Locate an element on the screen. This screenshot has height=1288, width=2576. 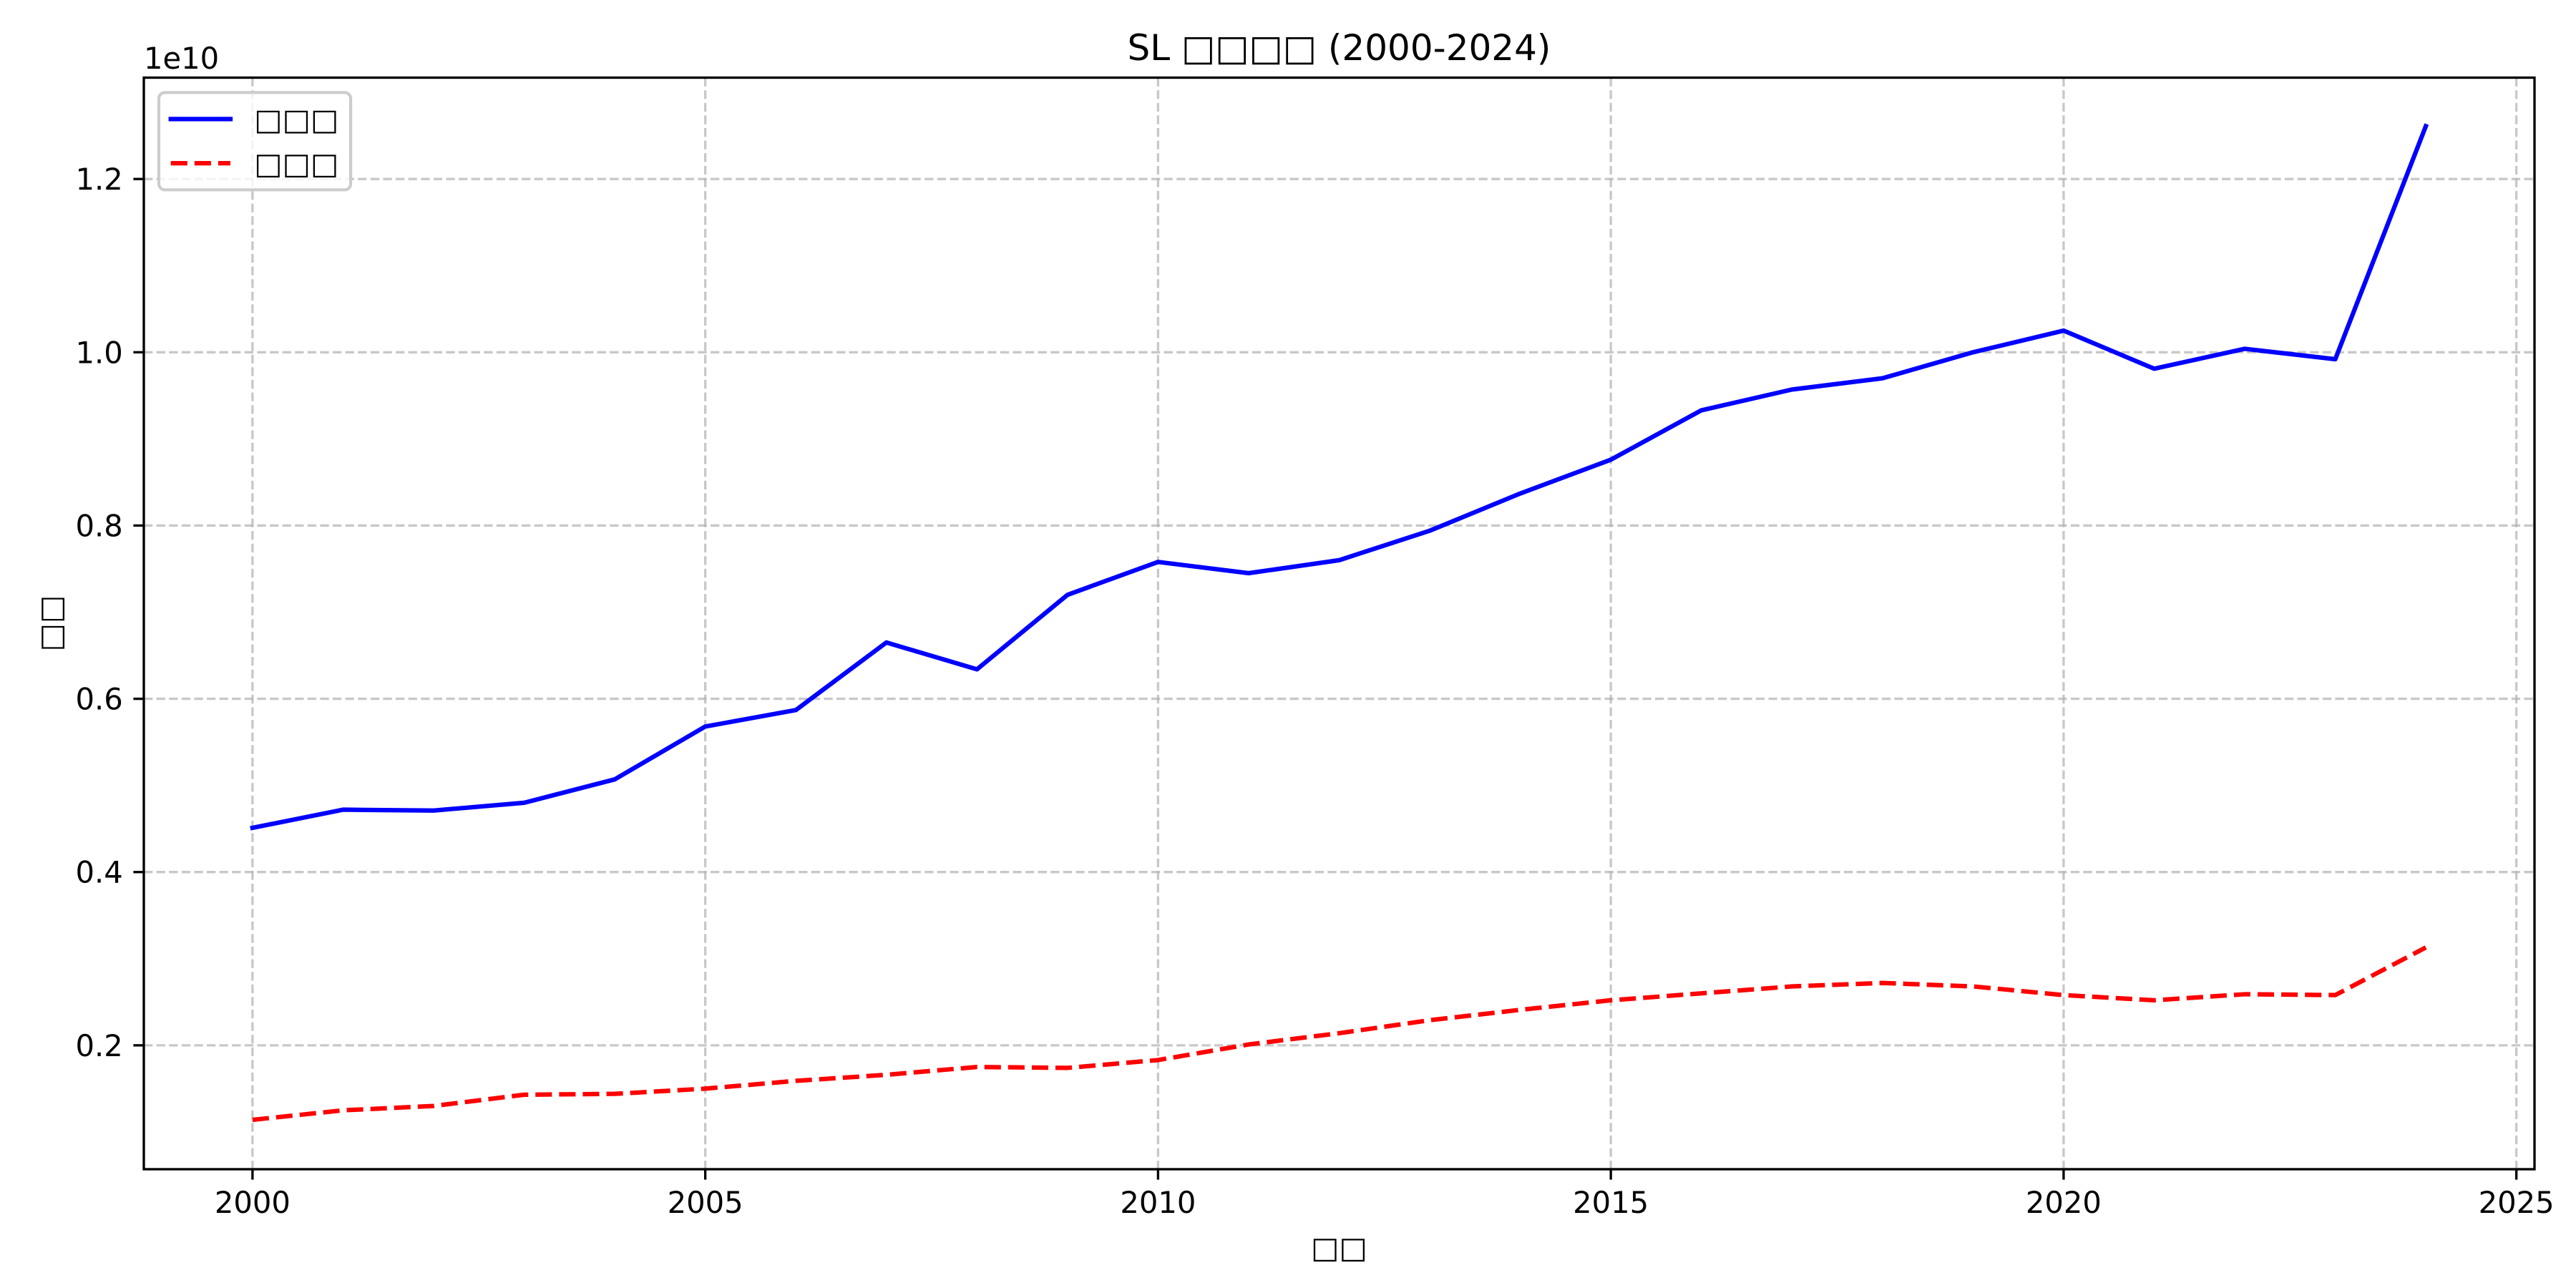
x-tick-label: 2000 is located at coordinates (253, 1202).